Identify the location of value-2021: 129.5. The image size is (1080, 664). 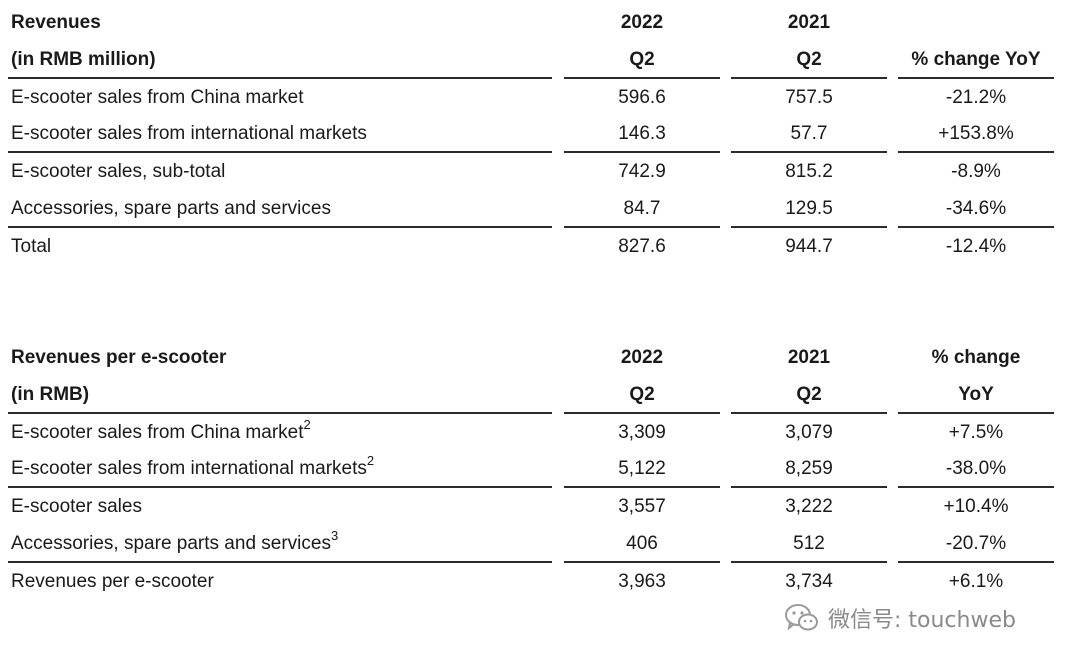
(809, 208).